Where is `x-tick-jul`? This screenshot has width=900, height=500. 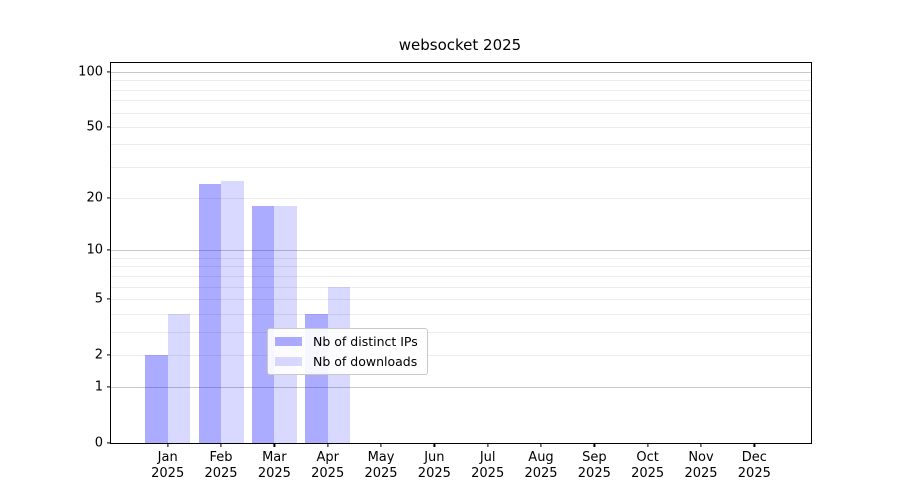
x-tick-jul is located at coordinates (488, 445).